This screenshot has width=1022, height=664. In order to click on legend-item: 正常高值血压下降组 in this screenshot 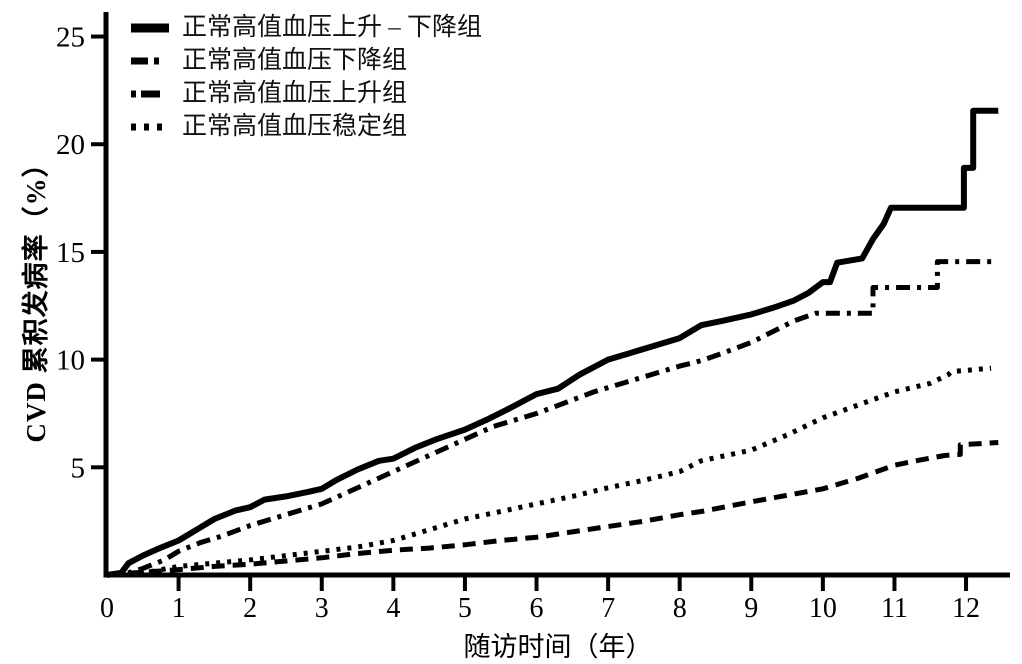, I will do `click(305, 60)`.